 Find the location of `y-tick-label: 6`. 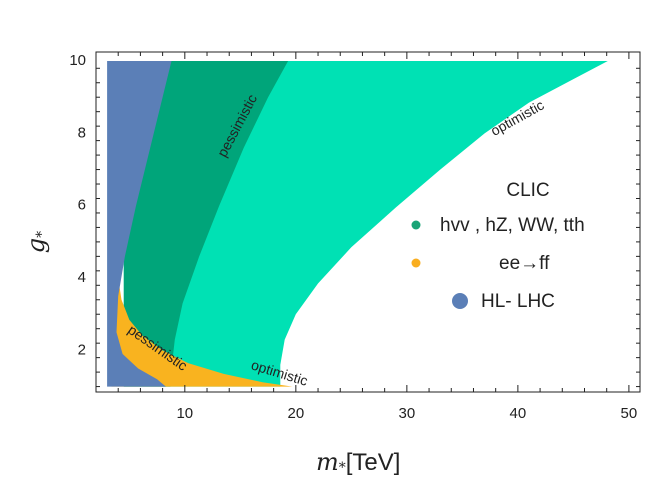

y-tick-label: 6 is located at coordinates (82, 205).